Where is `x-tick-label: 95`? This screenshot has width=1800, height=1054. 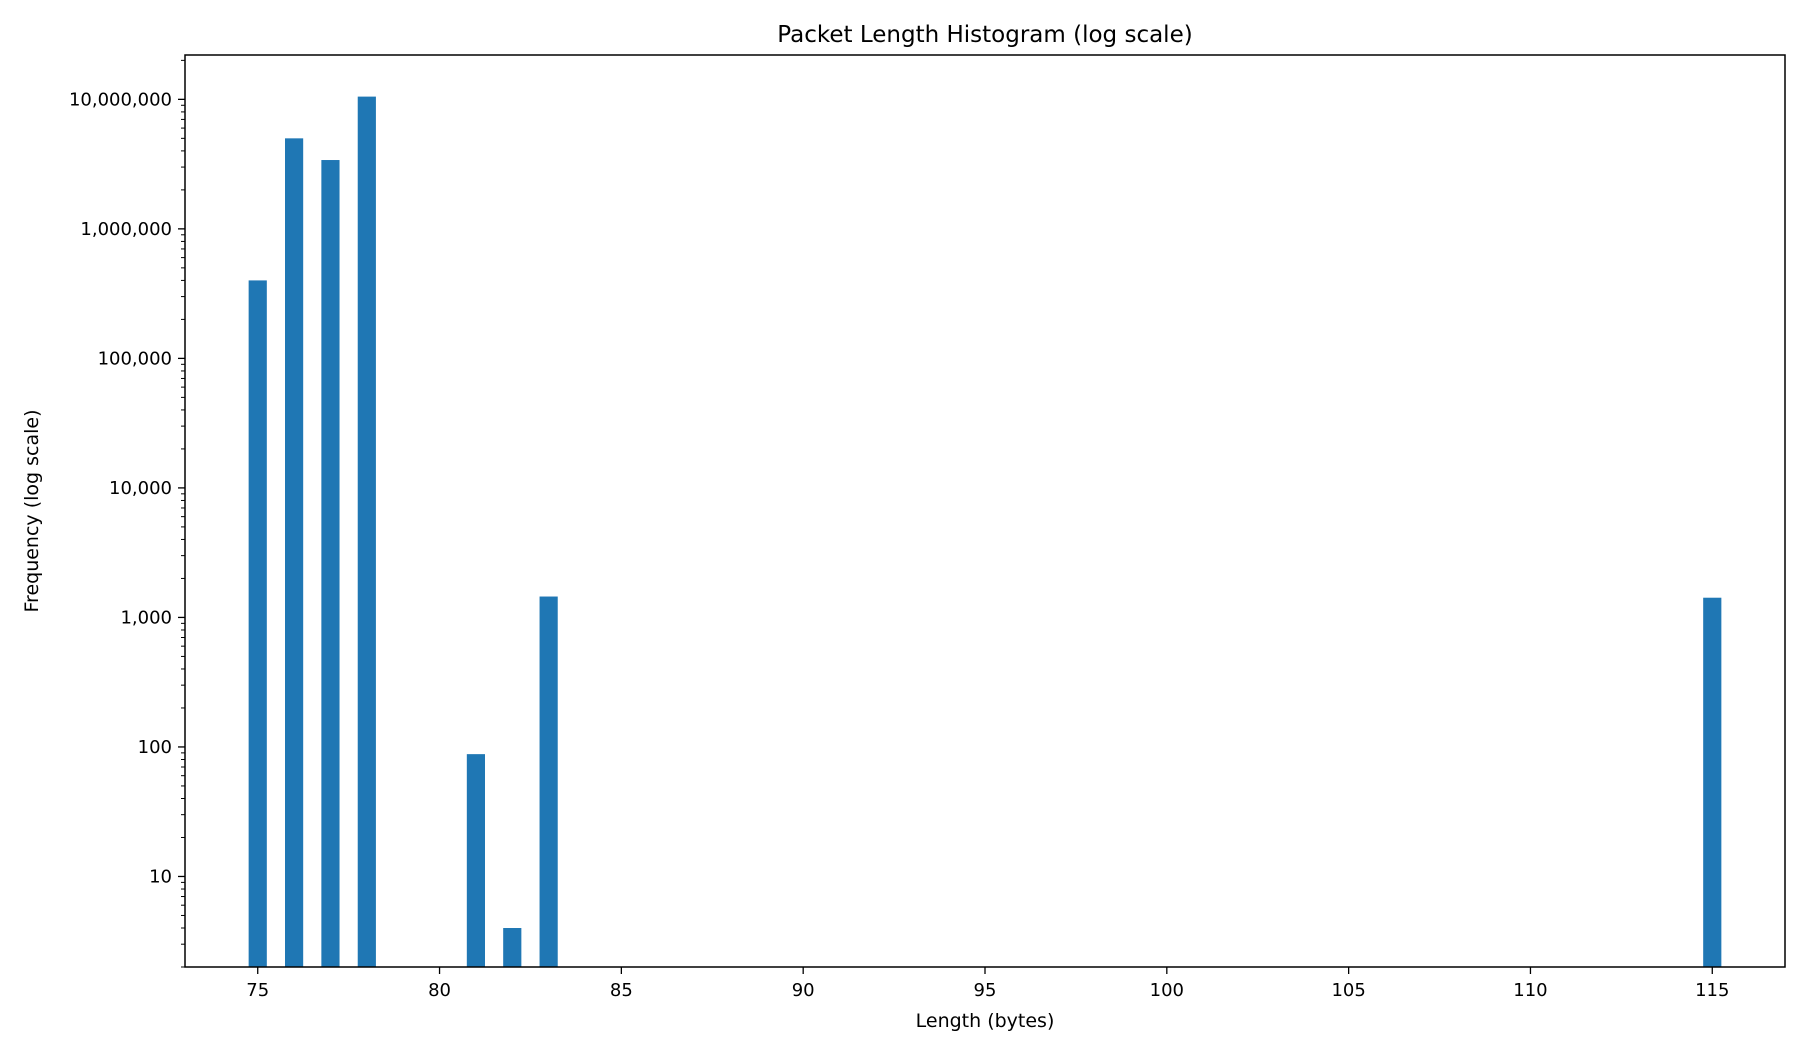 x-tick-label: 95 is located at coordinates (985, 990).